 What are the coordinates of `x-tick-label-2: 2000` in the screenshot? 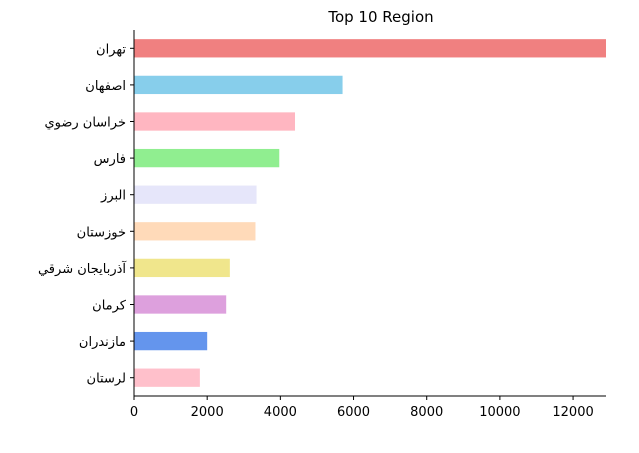 It's located at (207, 412).